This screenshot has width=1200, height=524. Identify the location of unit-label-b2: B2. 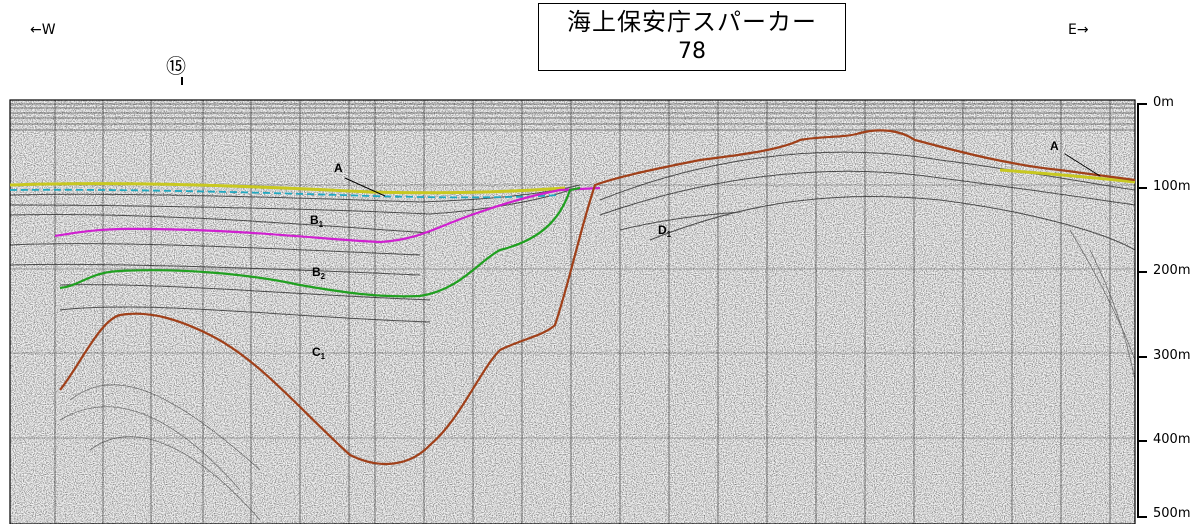
(319, 273).